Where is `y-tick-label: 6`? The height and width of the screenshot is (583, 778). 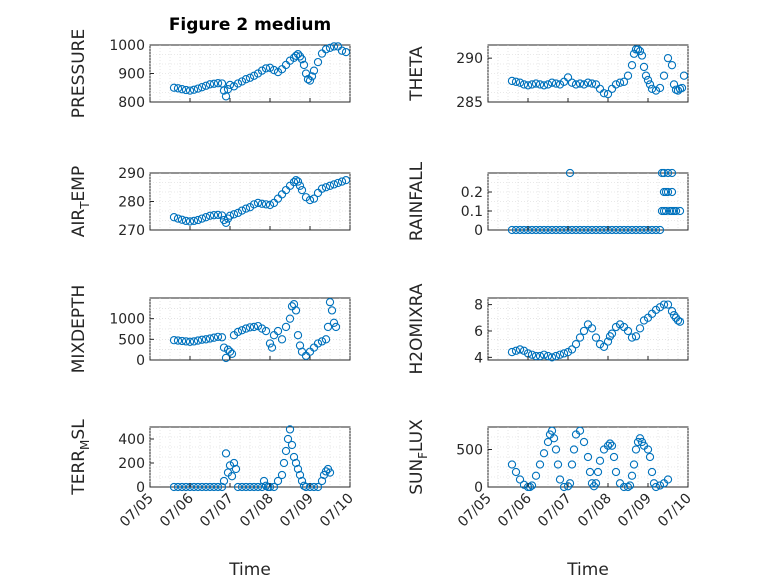
y-tick-label: 6 is located at coordinates (478, 332).